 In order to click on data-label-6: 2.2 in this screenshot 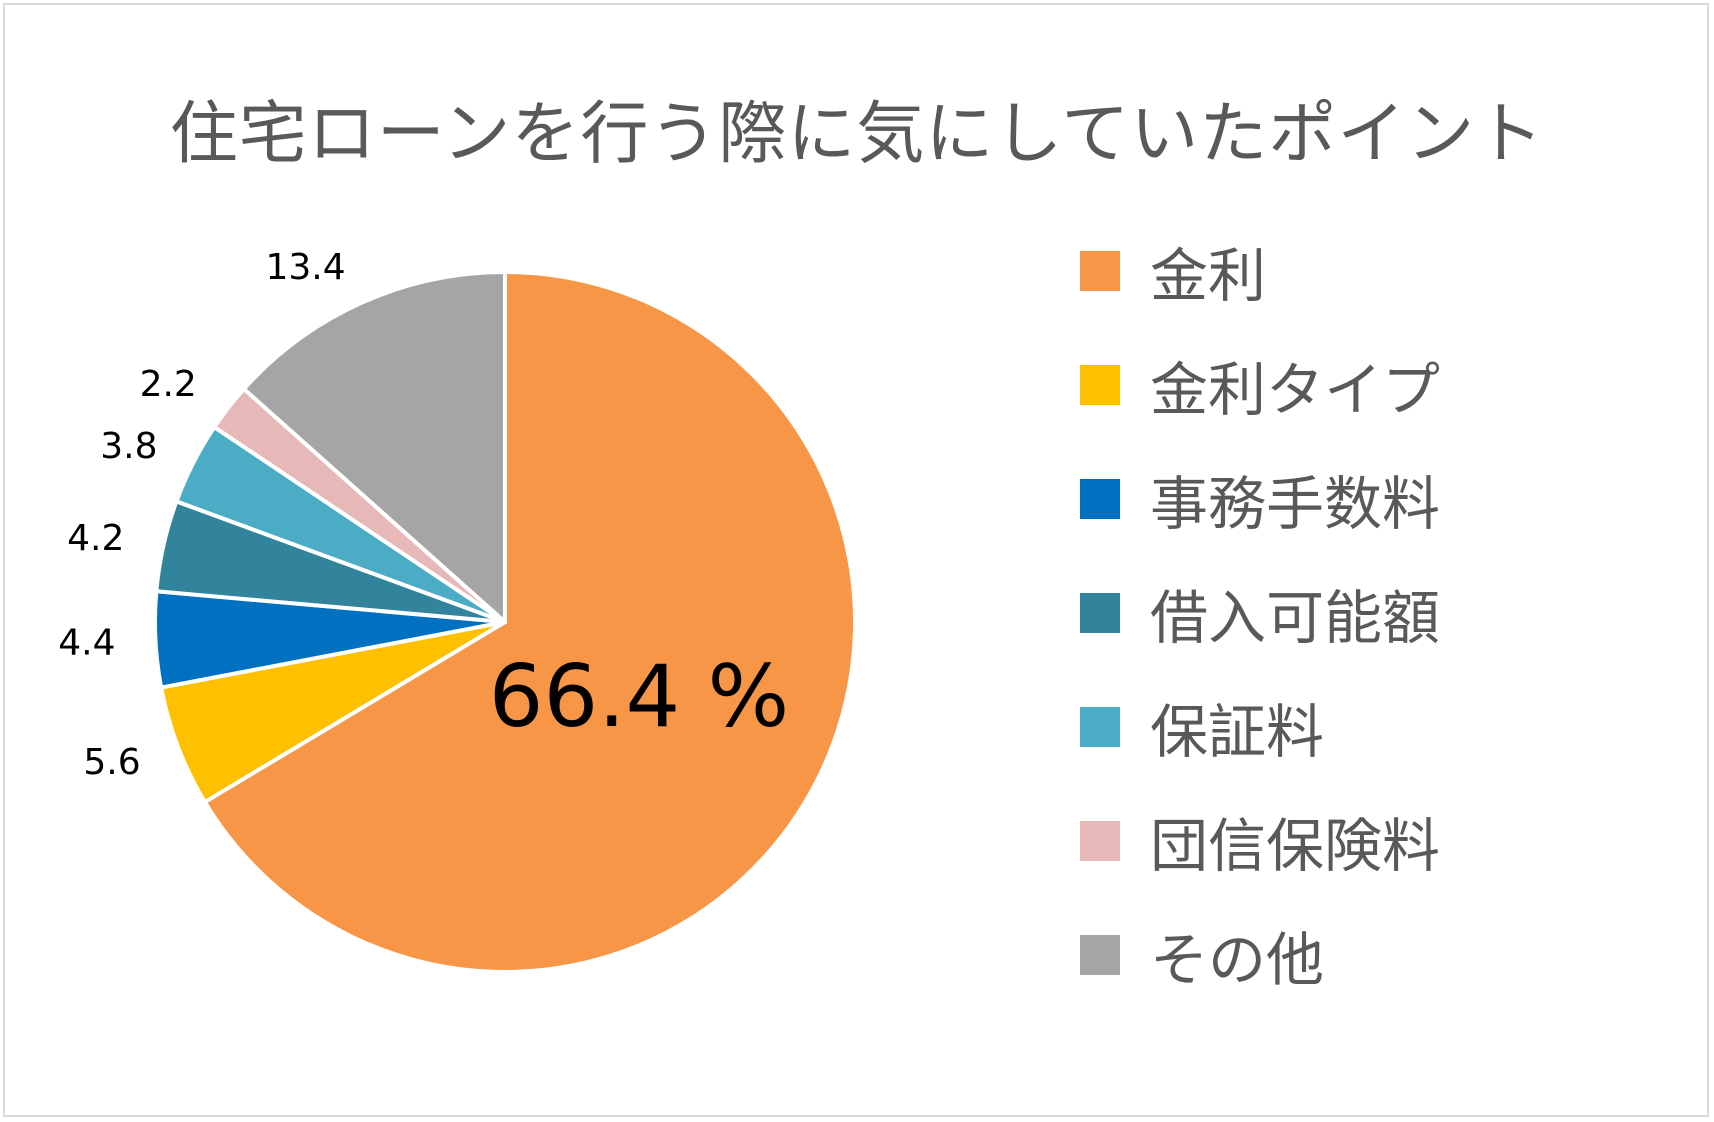, I will do `click(168, 384)`.